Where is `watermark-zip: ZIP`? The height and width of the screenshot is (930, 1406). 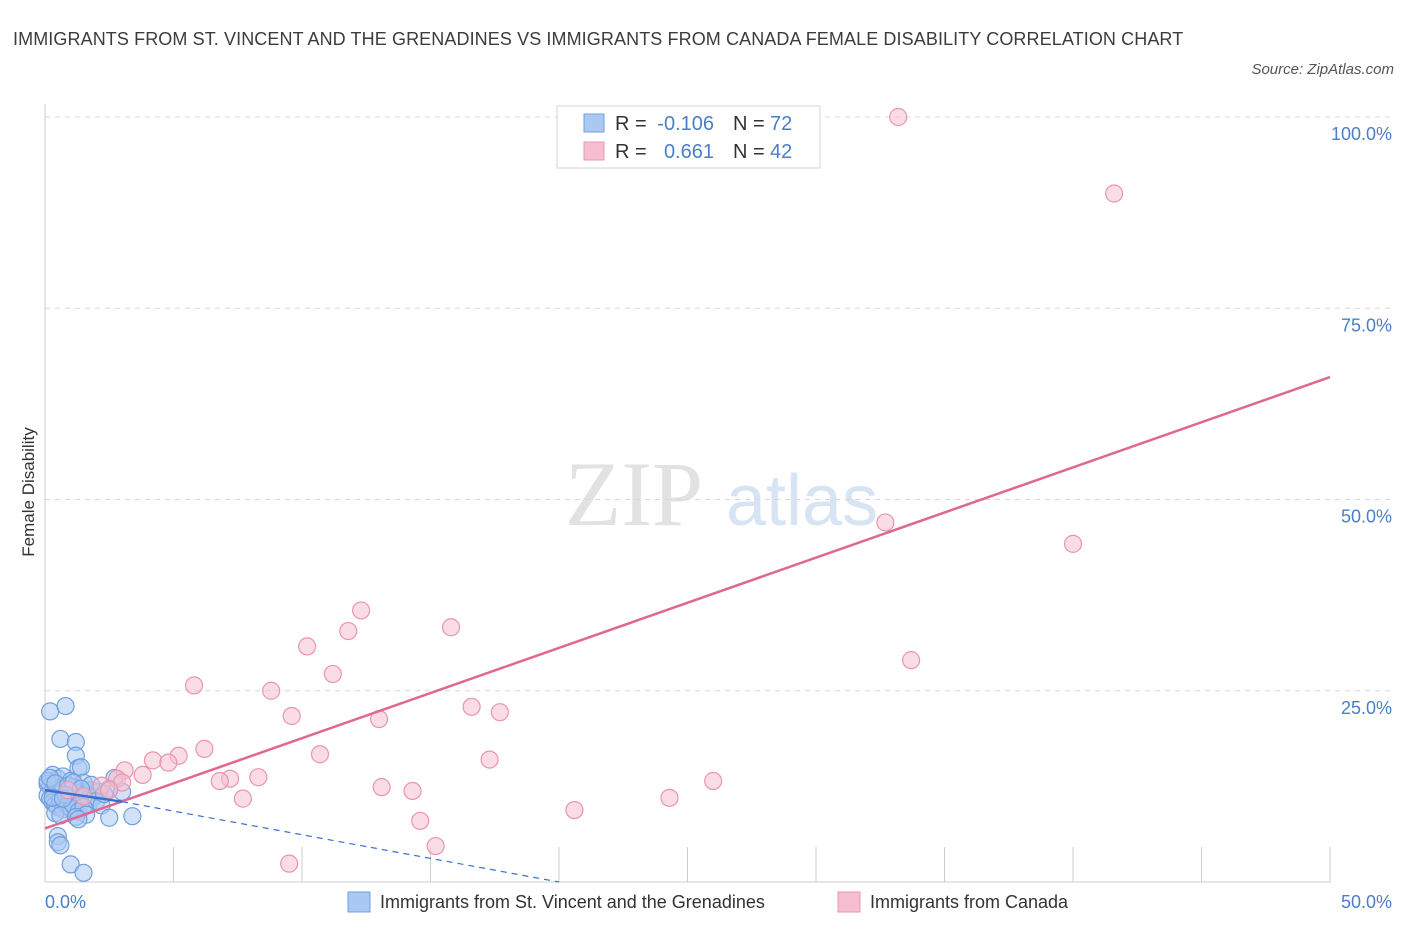
watermark-zip: ZIP is located at coordinates (634, 494).